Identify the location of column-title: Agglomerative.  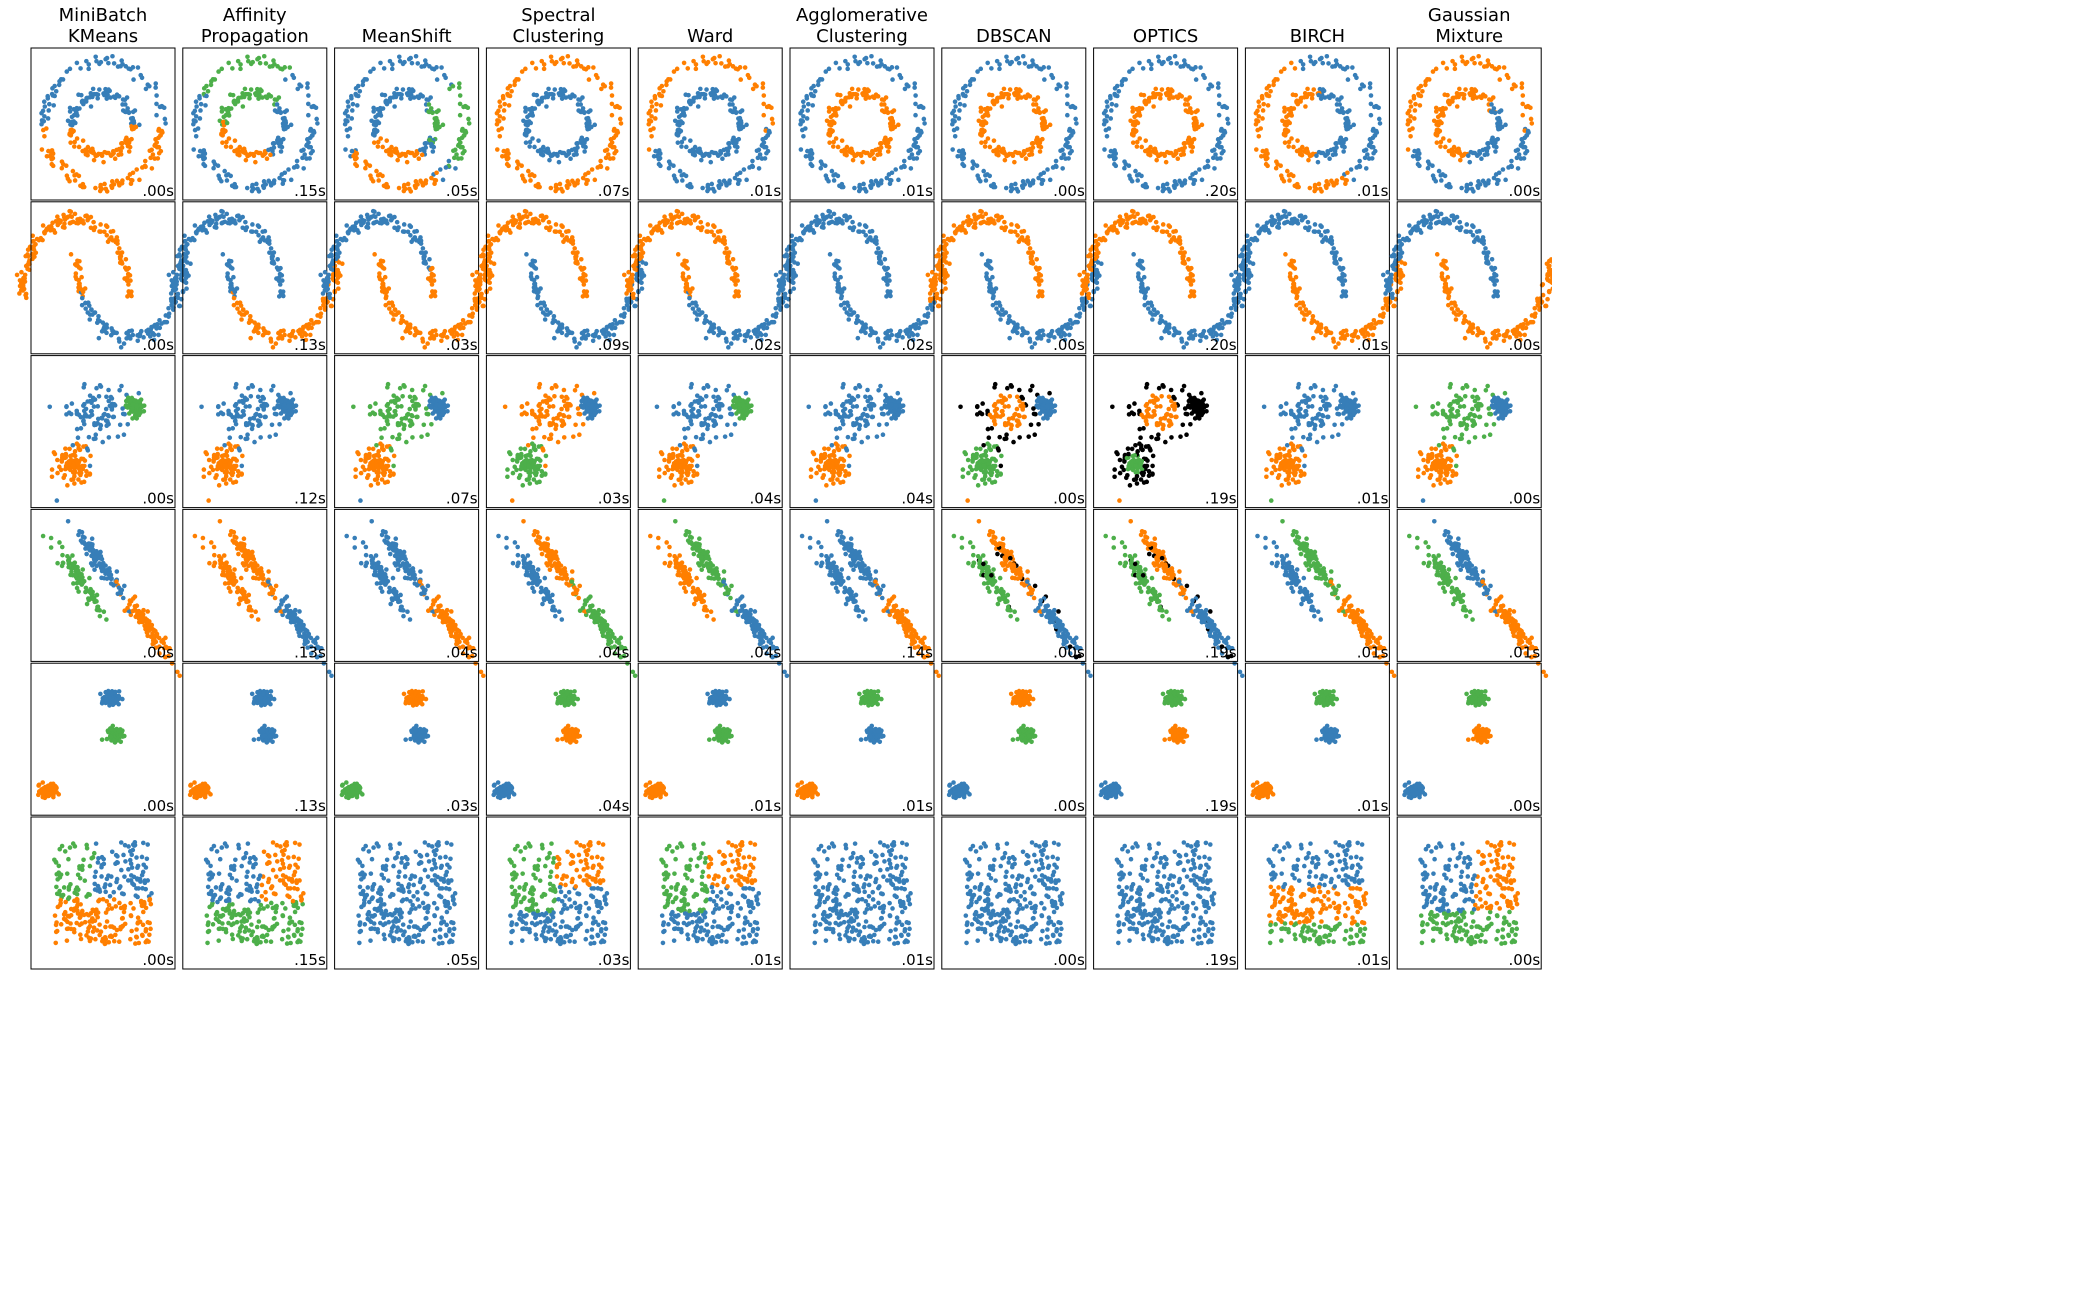
(862, 15).